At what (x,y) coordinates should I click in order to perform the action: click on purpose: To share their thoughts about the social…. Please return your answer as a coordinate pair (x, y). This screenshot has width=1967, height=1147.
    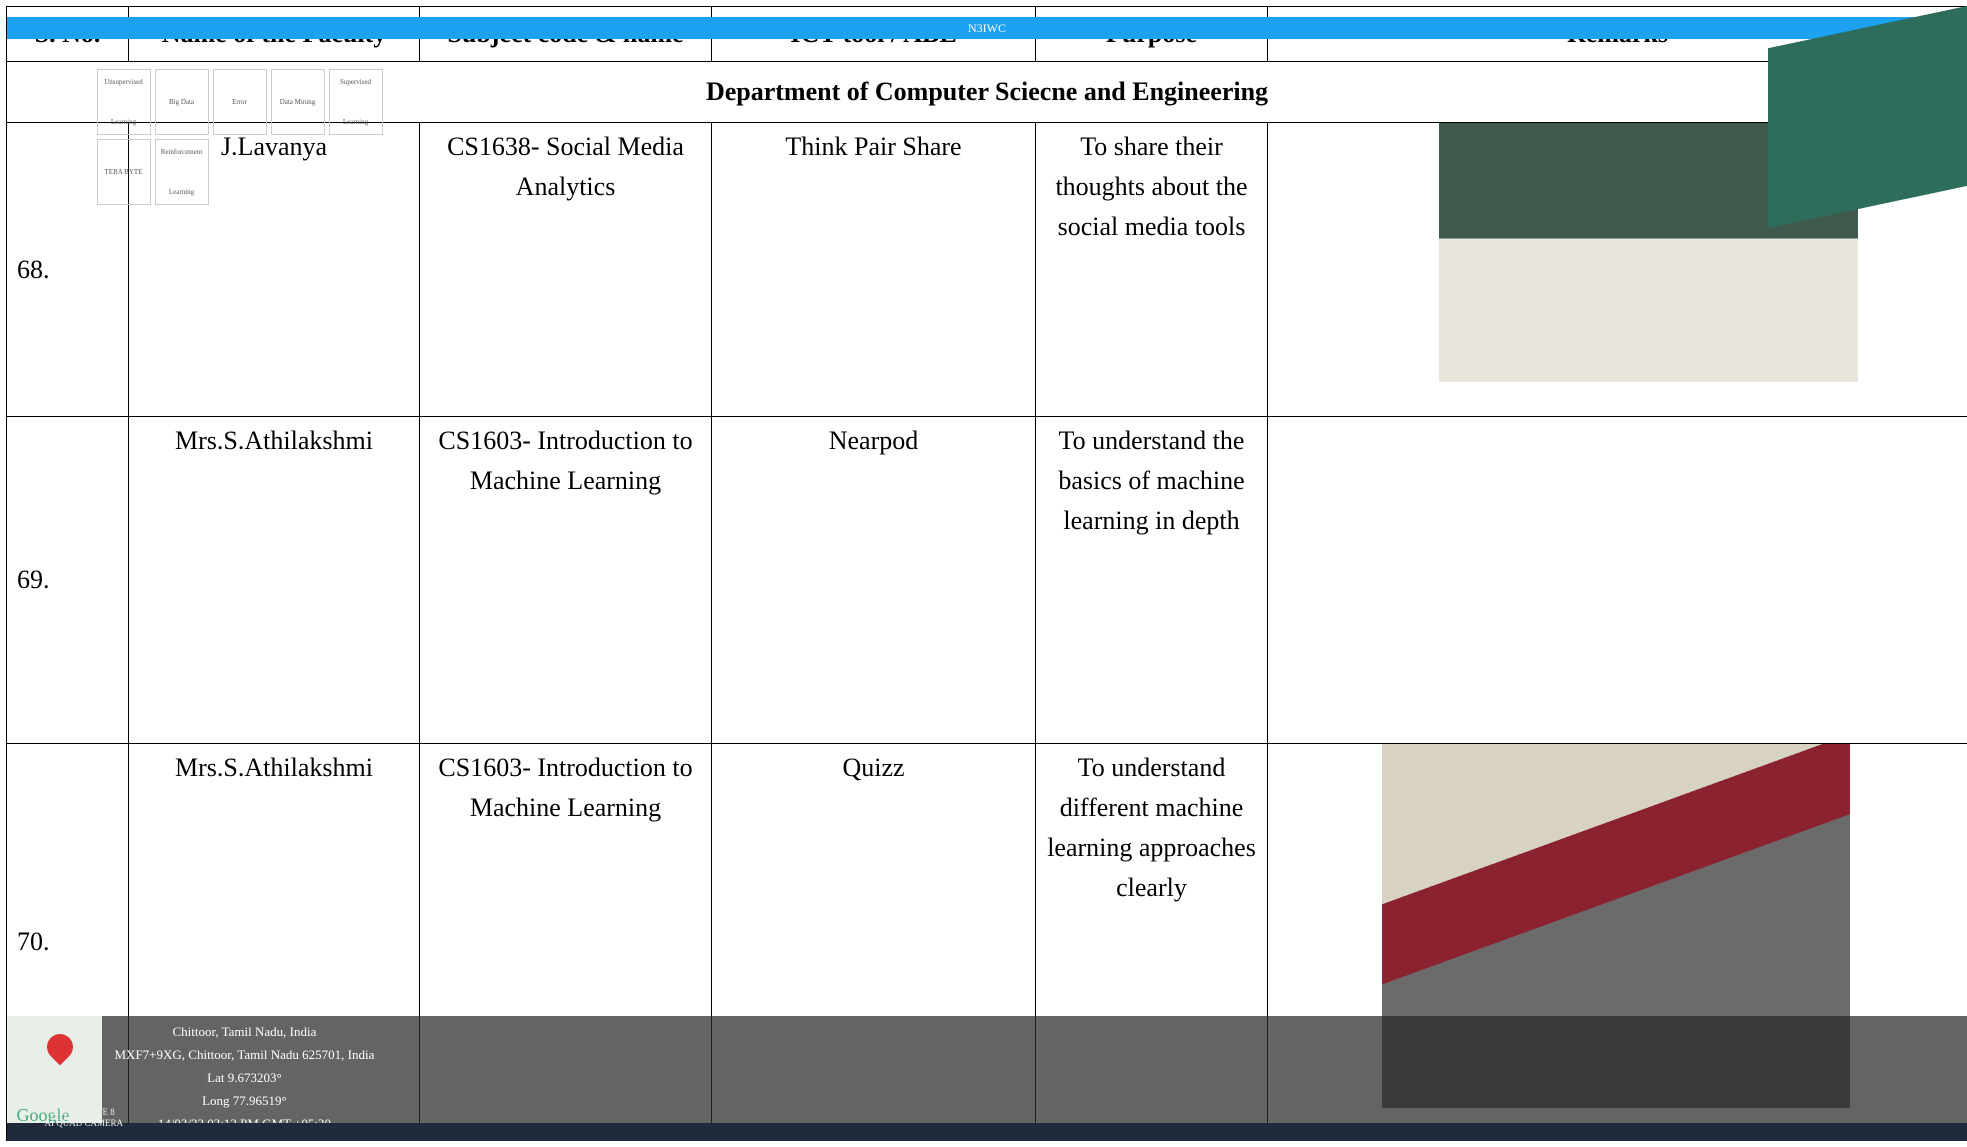
    Looking at the image, I should click on (1151, 269).